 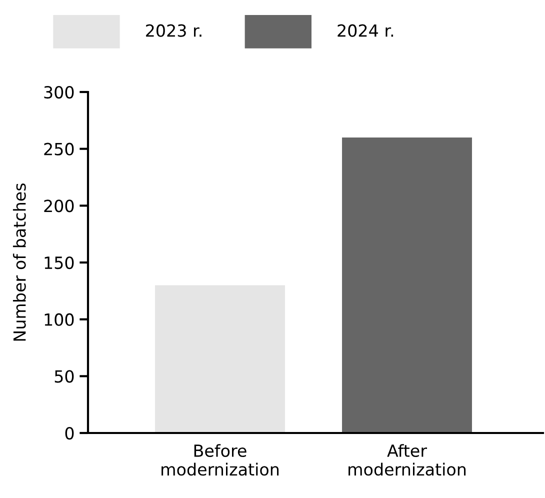 What do you see at coordinates (59, 263) in the screenshot?
I see `y-tick-label: 150` at bounding box center [59, 263].